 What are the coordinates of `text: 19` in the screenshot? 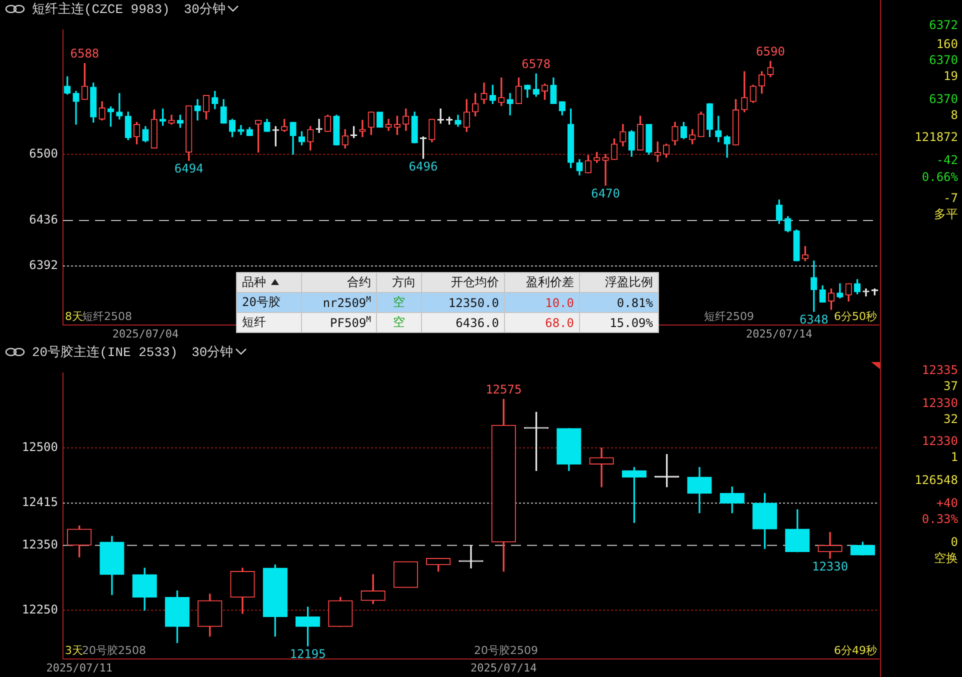 It's located at (951, 76).